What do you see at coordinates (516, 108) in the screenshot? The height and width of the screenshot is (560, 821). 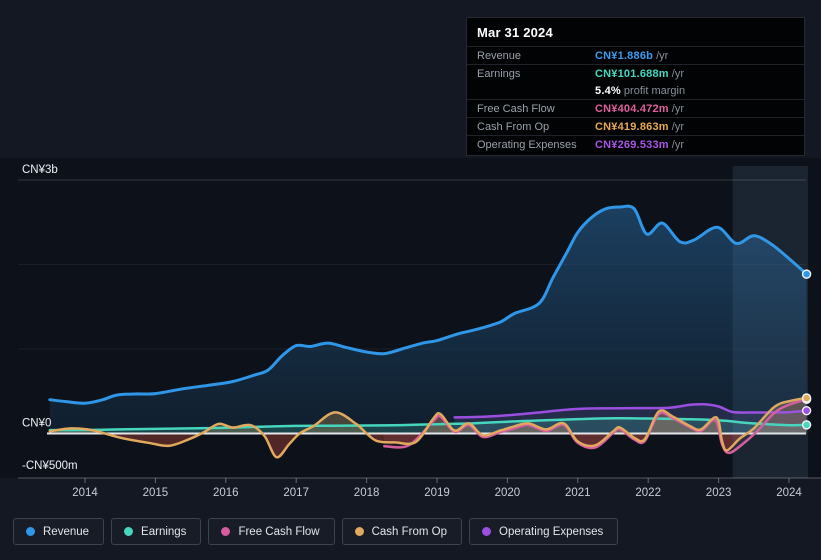 I see `tooltip-row-label: Free Cash Flow` at bounding box center [516, 108].